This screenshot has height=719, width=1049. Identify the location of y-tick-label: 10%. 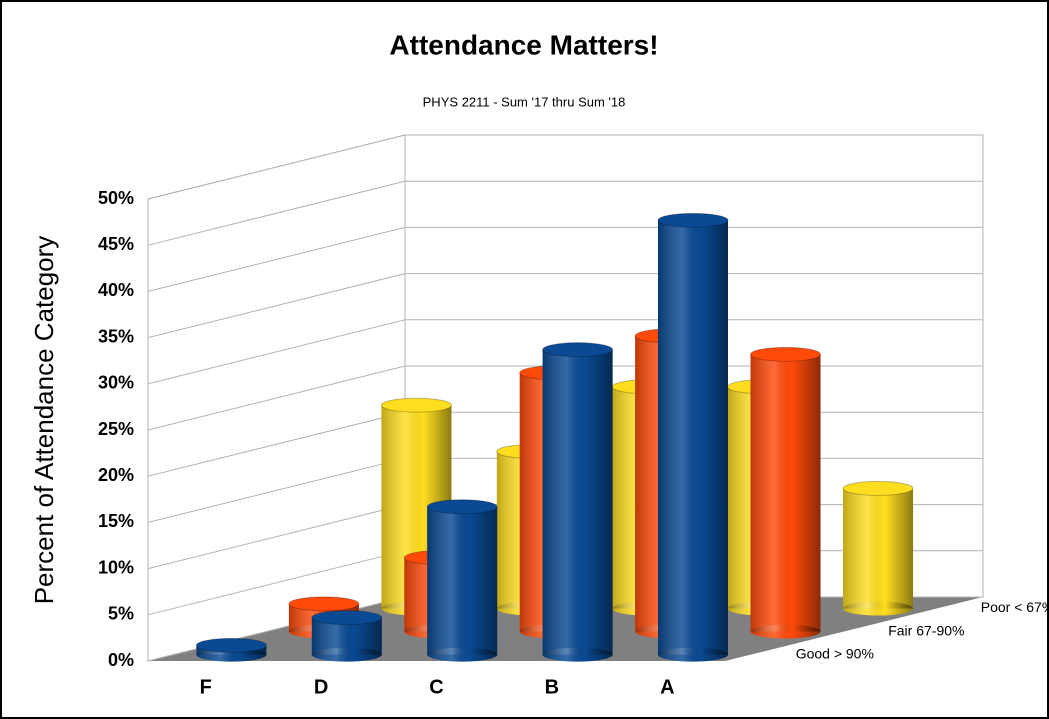
(116, 567).